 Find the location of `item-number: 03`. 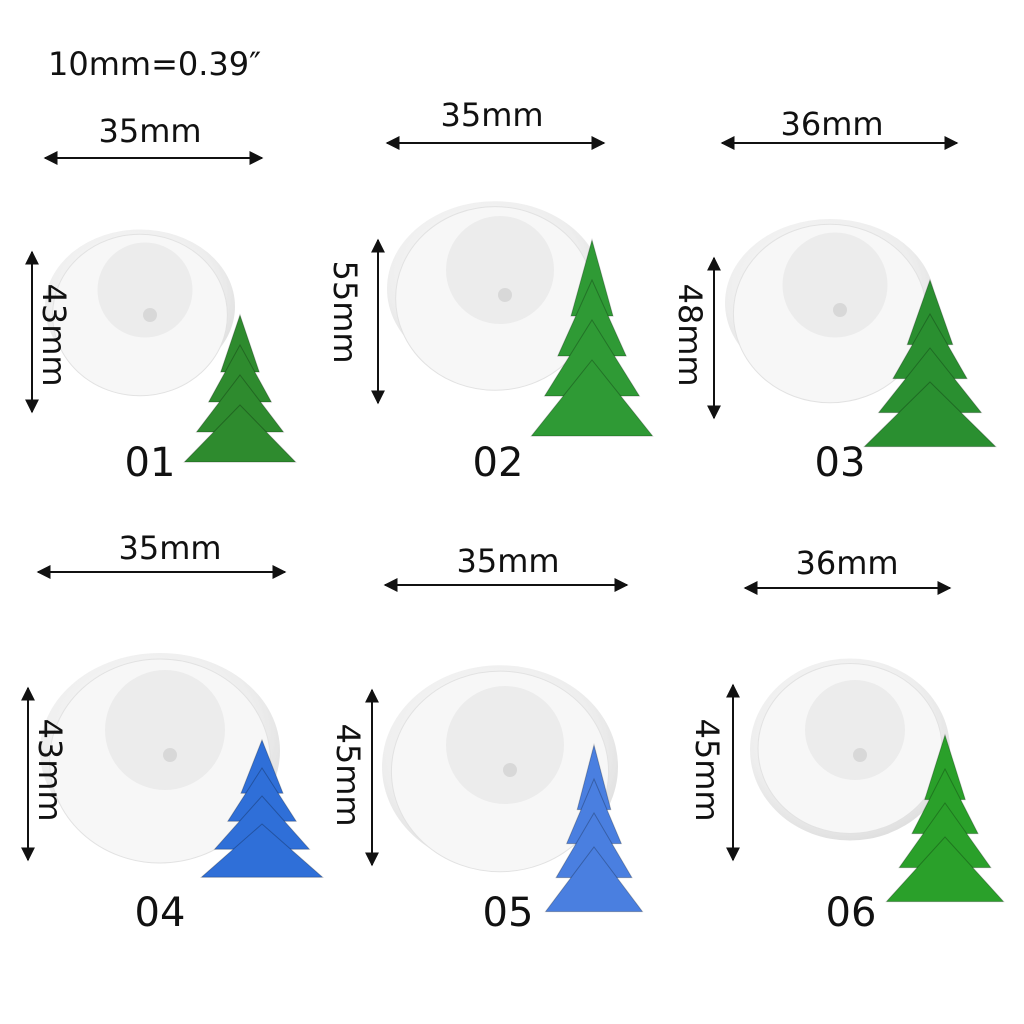

item-number: 03 is located at coordinates (840, 463).